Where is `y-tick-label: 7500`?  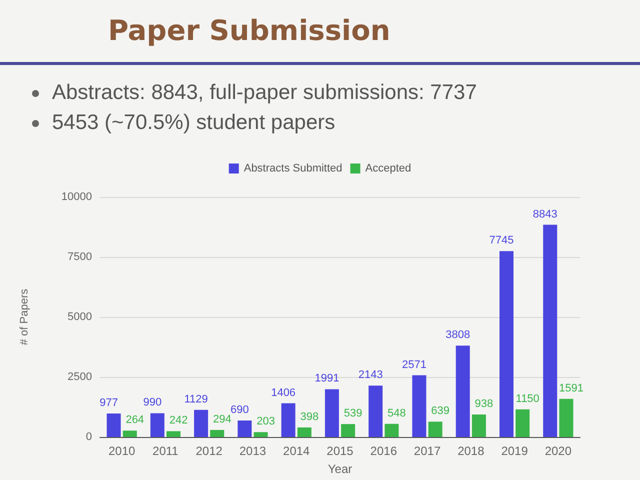
y-tick-label: 7500 is located at coordinates (80, 257).